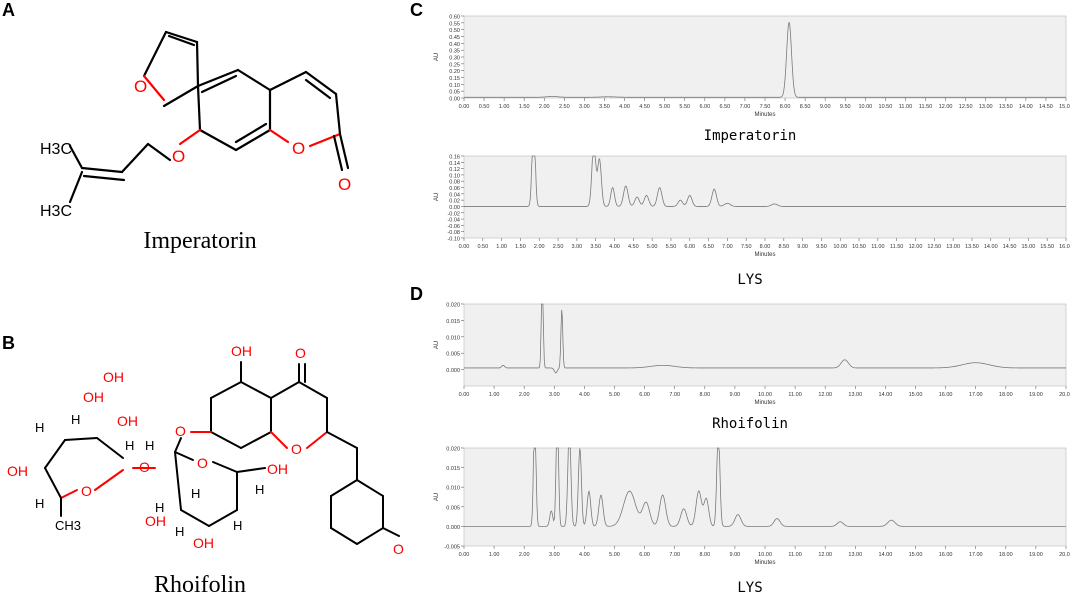  Describe the element at coordinates (56, 149) in the screenshot. I see `methyl-label-top: H3C` at that location.